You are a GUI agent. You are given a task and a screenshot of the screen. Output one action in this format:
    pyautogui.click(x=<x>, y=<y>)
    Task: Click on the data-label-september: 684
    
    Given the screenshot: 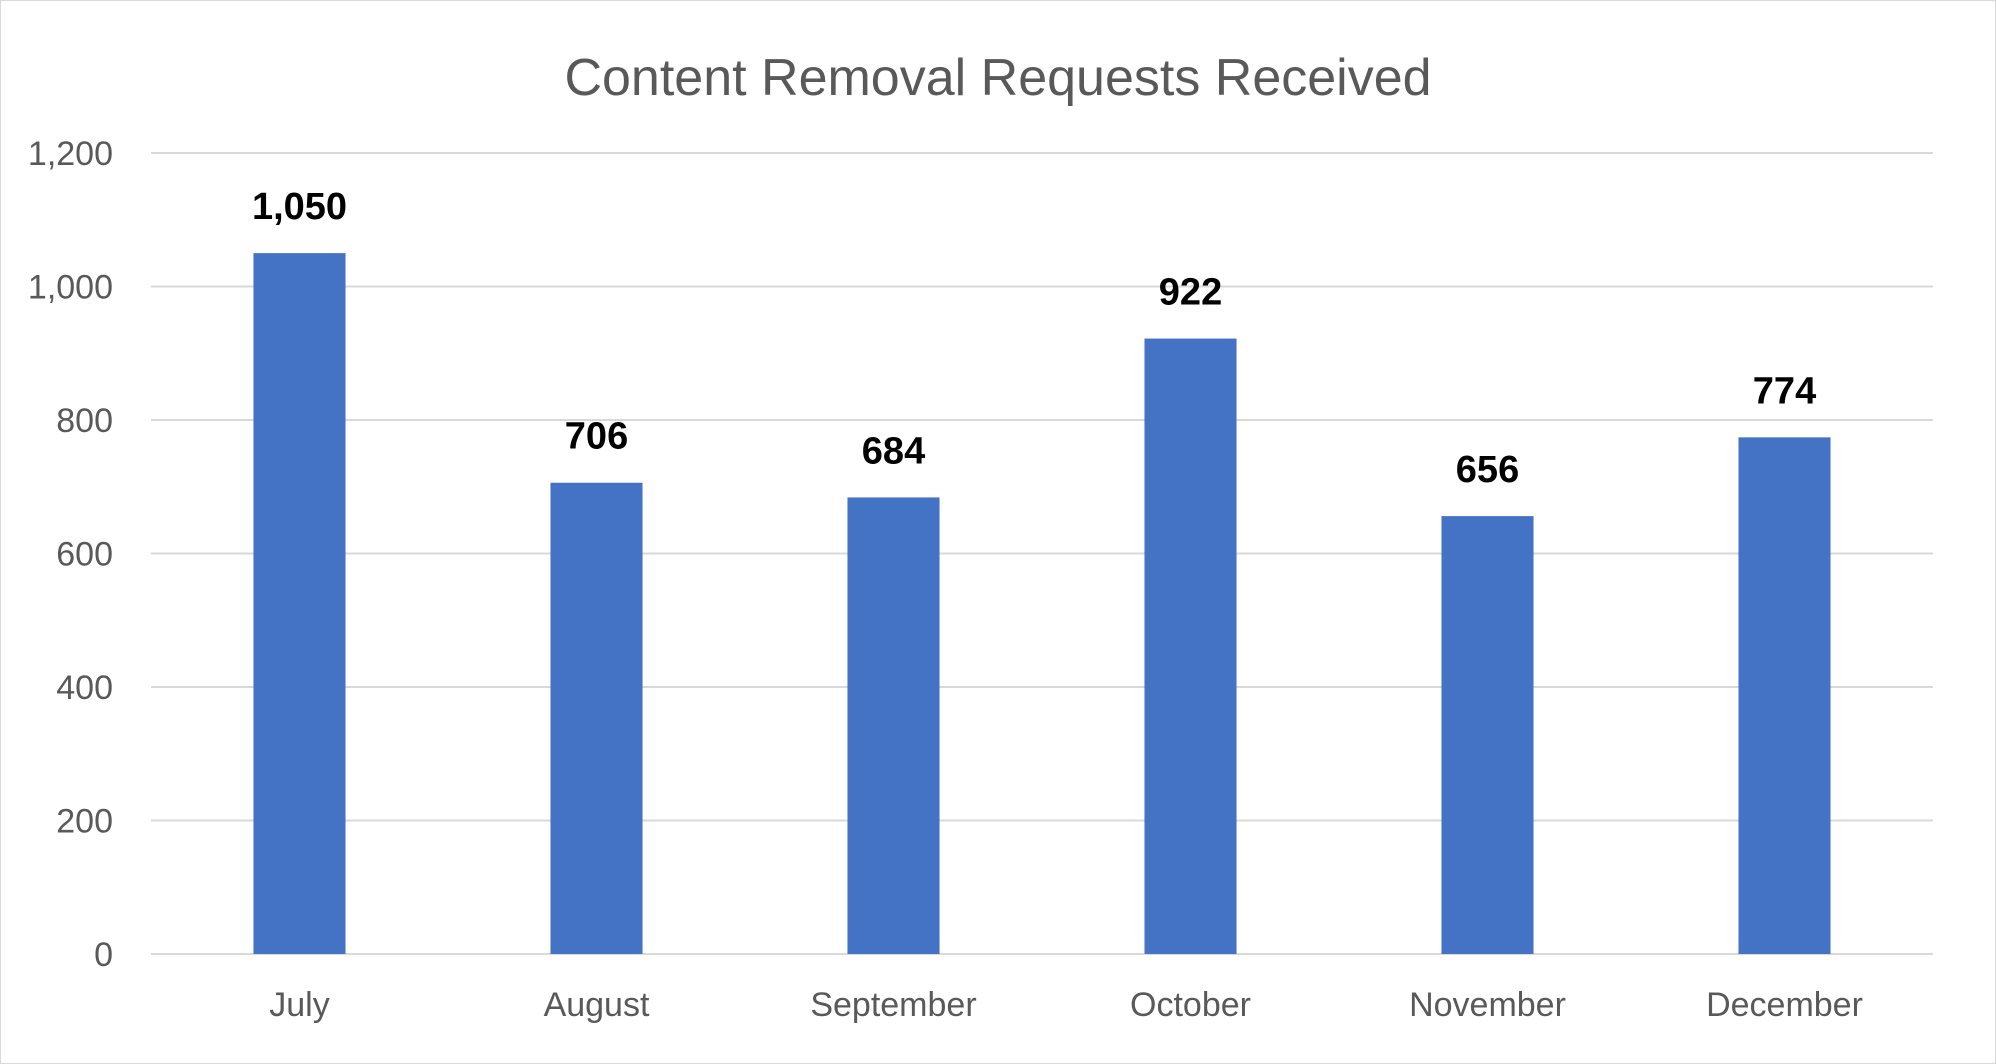 What is the action you would take?
    pyautogui.click(x=893, y=451)
    